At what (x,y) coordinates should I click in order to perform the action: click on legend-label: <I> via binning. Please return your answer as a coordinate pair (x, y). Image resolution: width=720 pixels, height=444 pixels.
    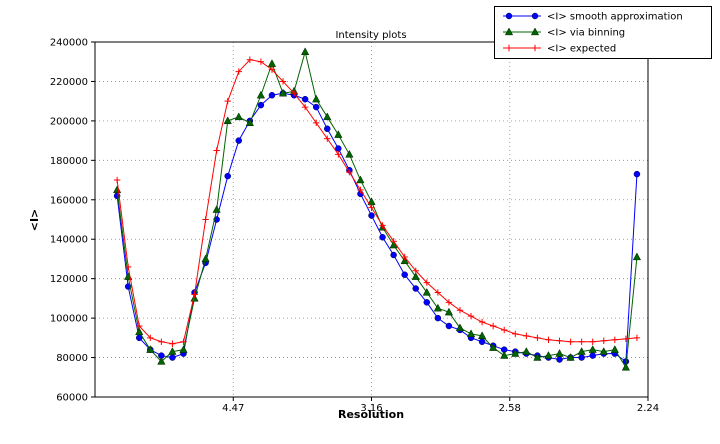
    Looking at the image, I should click on (586, 33).